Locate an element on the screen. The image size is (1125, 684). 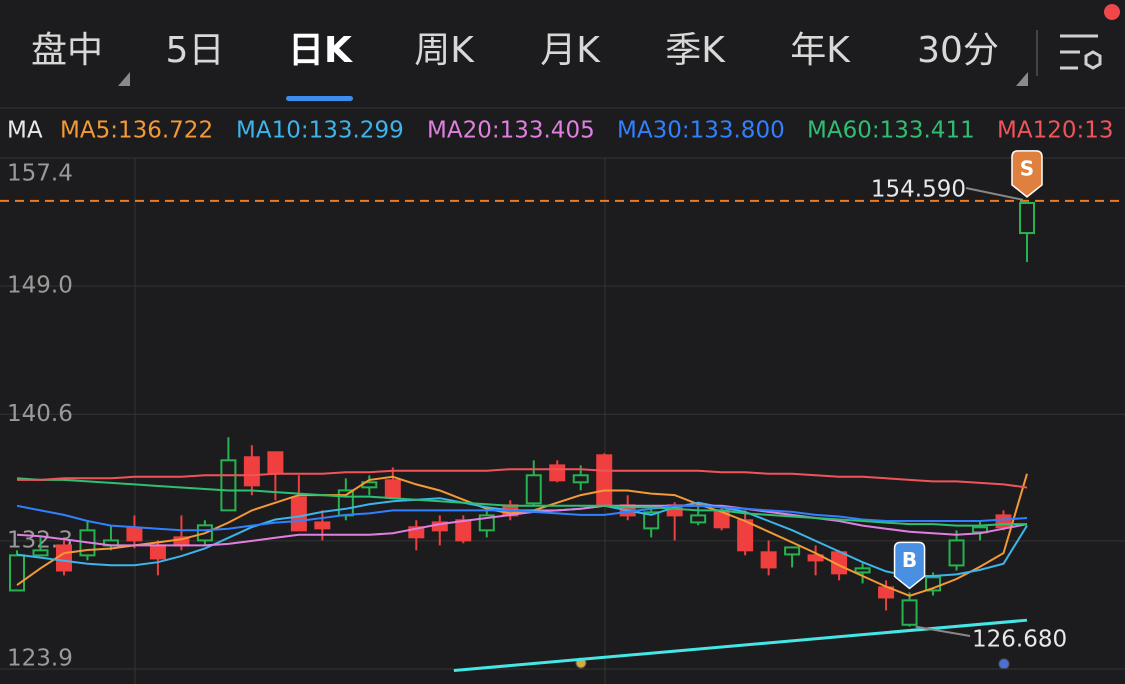
tab: 30分 is located at coordinates (958, 50).